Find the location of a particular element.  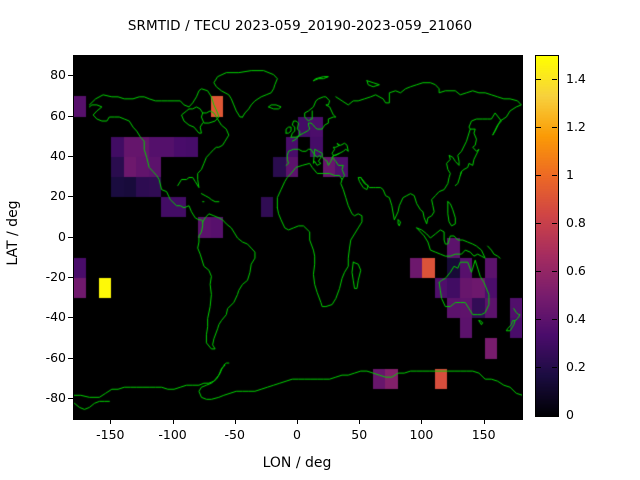

colorbar-tick-label: 0.4 is located at coordinates (576, 318).